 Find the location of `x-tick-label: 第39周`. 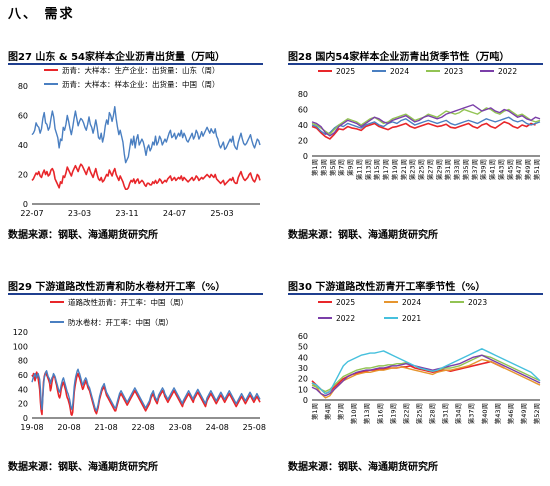

x-tick-label: 第39周 is located at coordinates (483, 169).